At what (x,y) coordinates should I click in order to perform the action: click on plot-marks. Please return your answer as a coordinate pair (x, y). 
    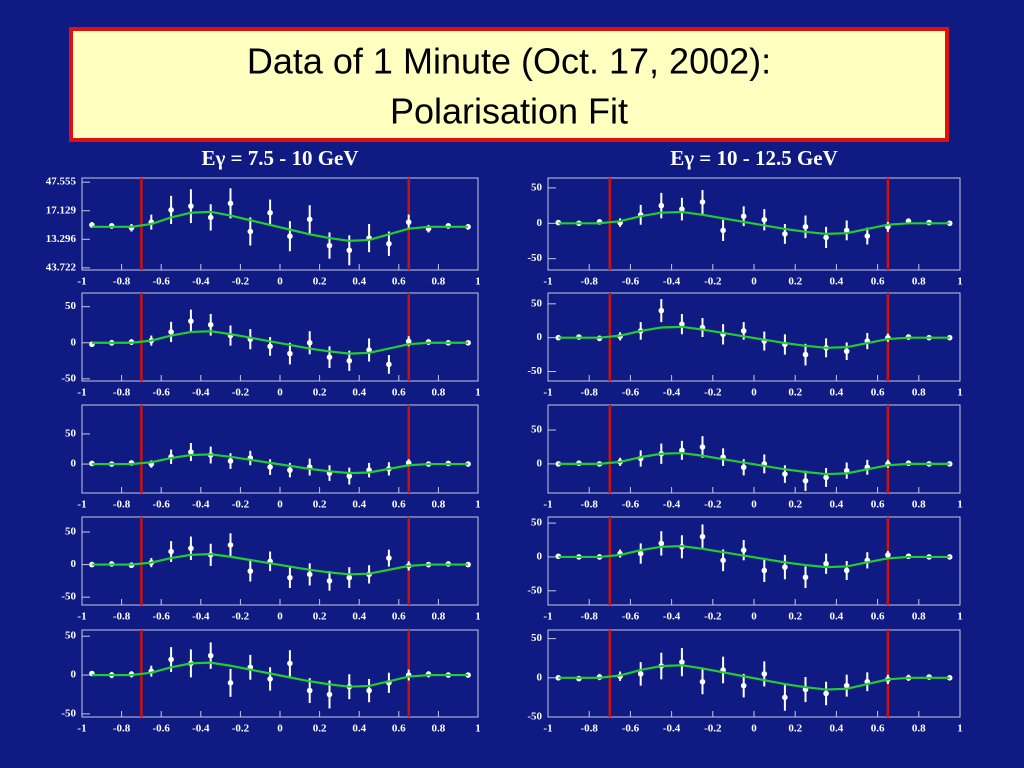
    Looking at the image, I should click on (280, 561).